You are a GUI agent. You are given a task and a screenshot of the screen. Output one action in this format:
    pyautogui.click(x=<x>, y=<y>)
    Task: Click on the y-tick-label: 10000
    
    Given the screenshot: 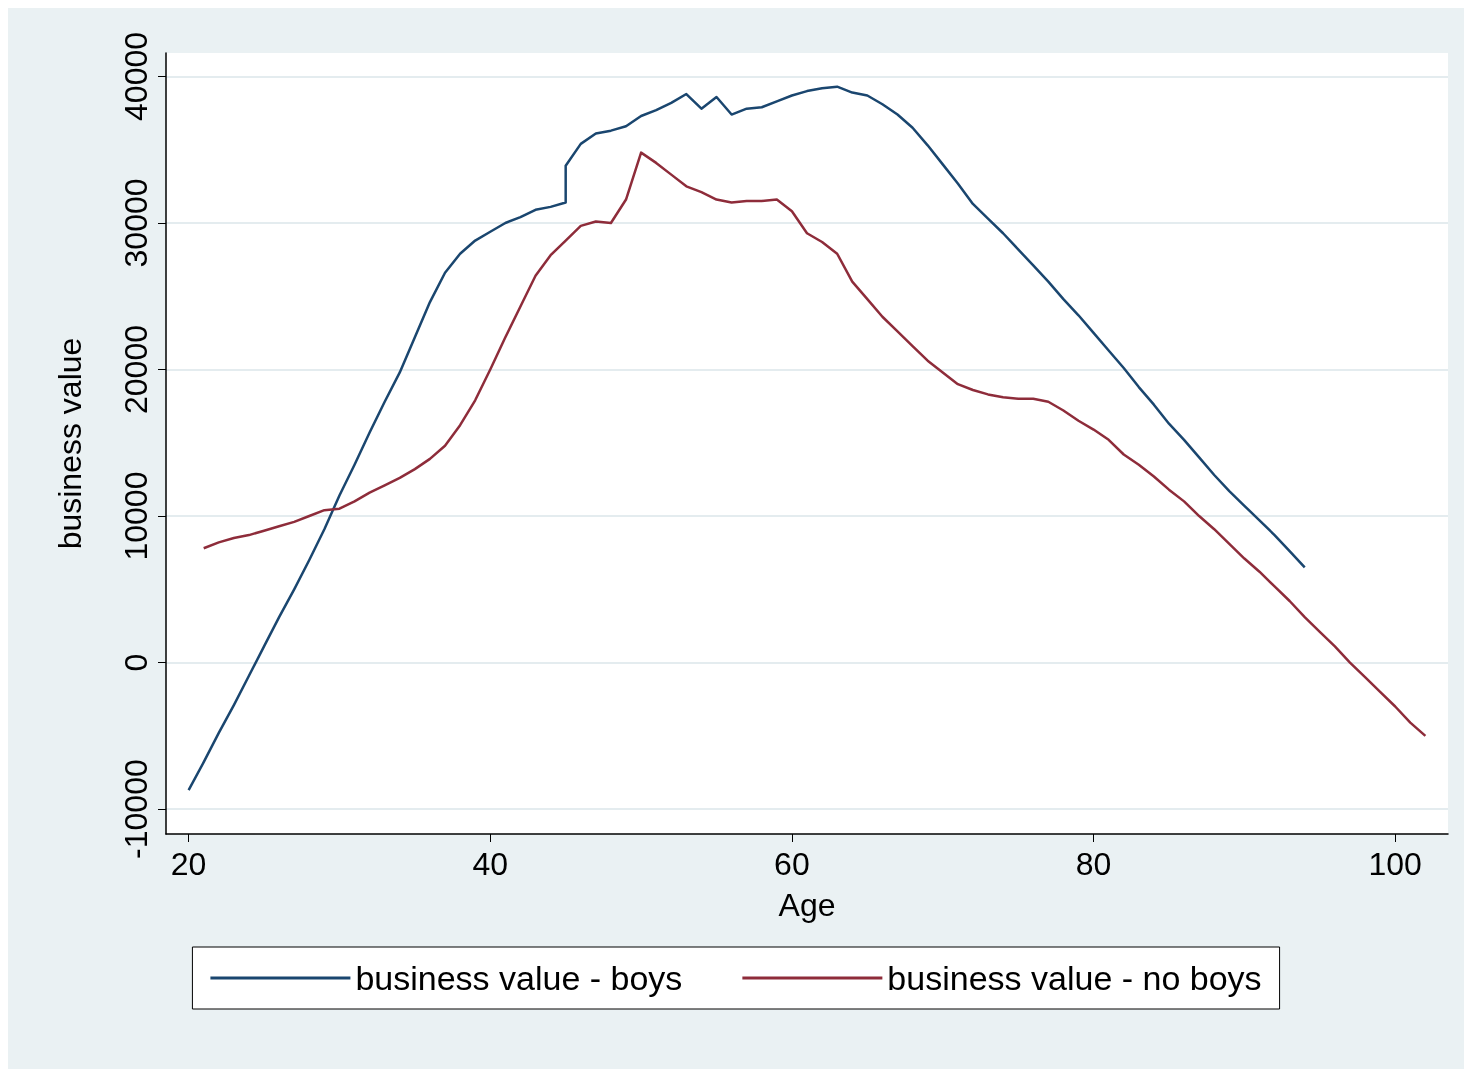 What is the action you would take?
    pyautogui.click(x=136, y=516)
    